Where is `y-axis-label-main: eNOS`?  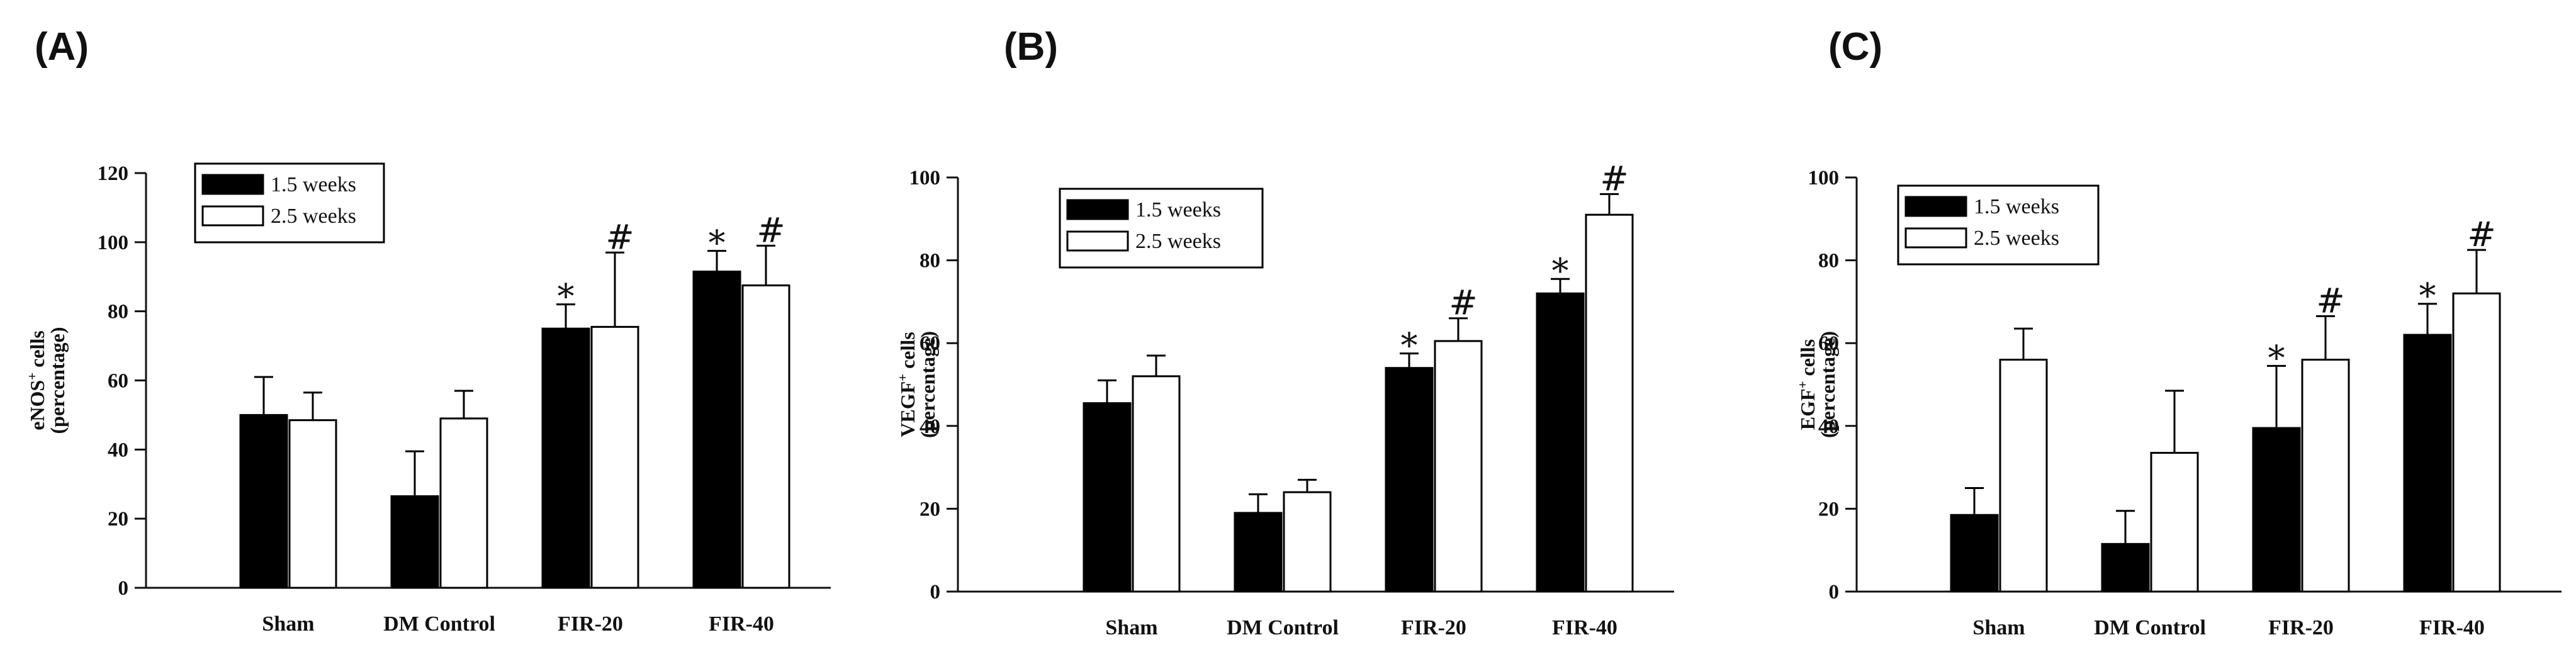
y-axis-label-main: eNOS is located at coordinates (37, 405).